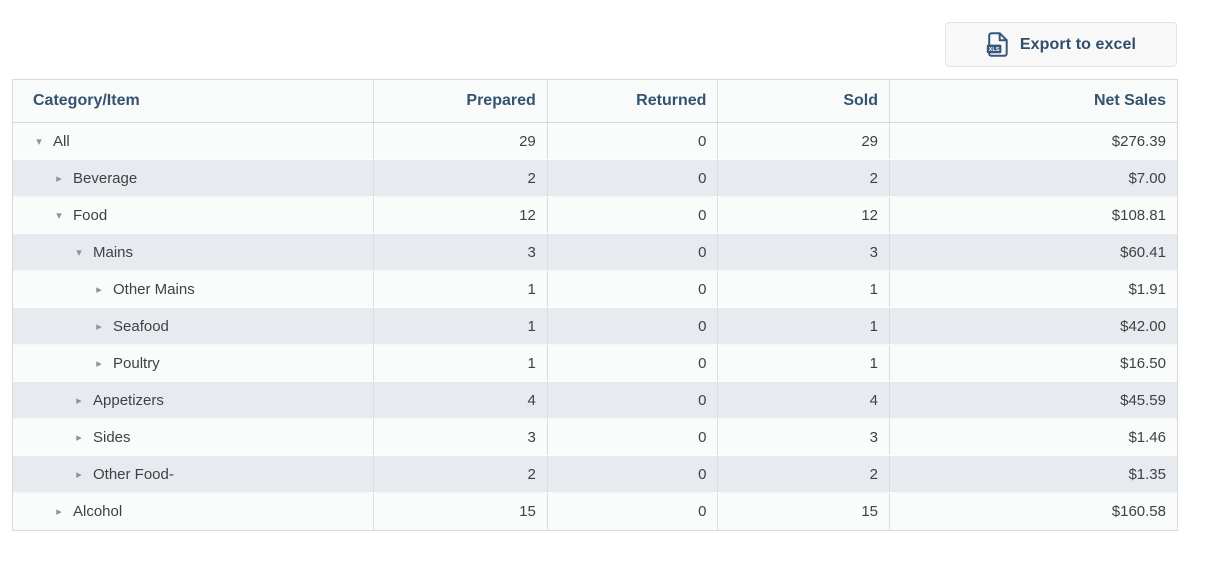  What do you see at coordinates (1033, 437) in the screenshot?
I see `net-sales-cell: $1.46` at bounding box center [1033, 437].